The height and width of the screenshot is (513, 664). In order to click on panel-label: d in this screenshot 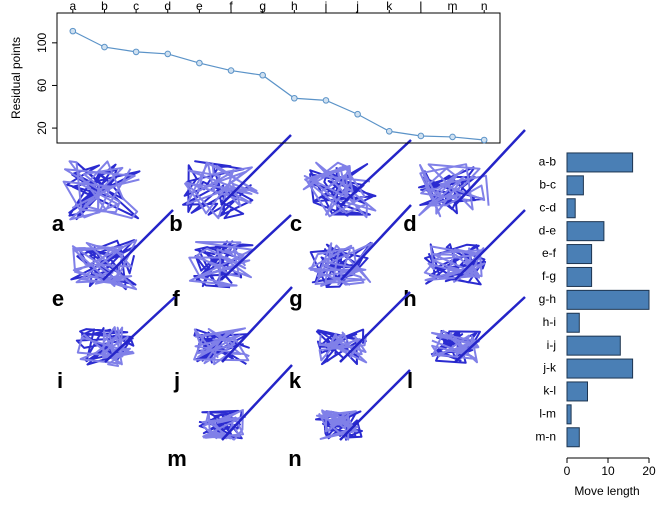, I will do `click(409, 223)`.